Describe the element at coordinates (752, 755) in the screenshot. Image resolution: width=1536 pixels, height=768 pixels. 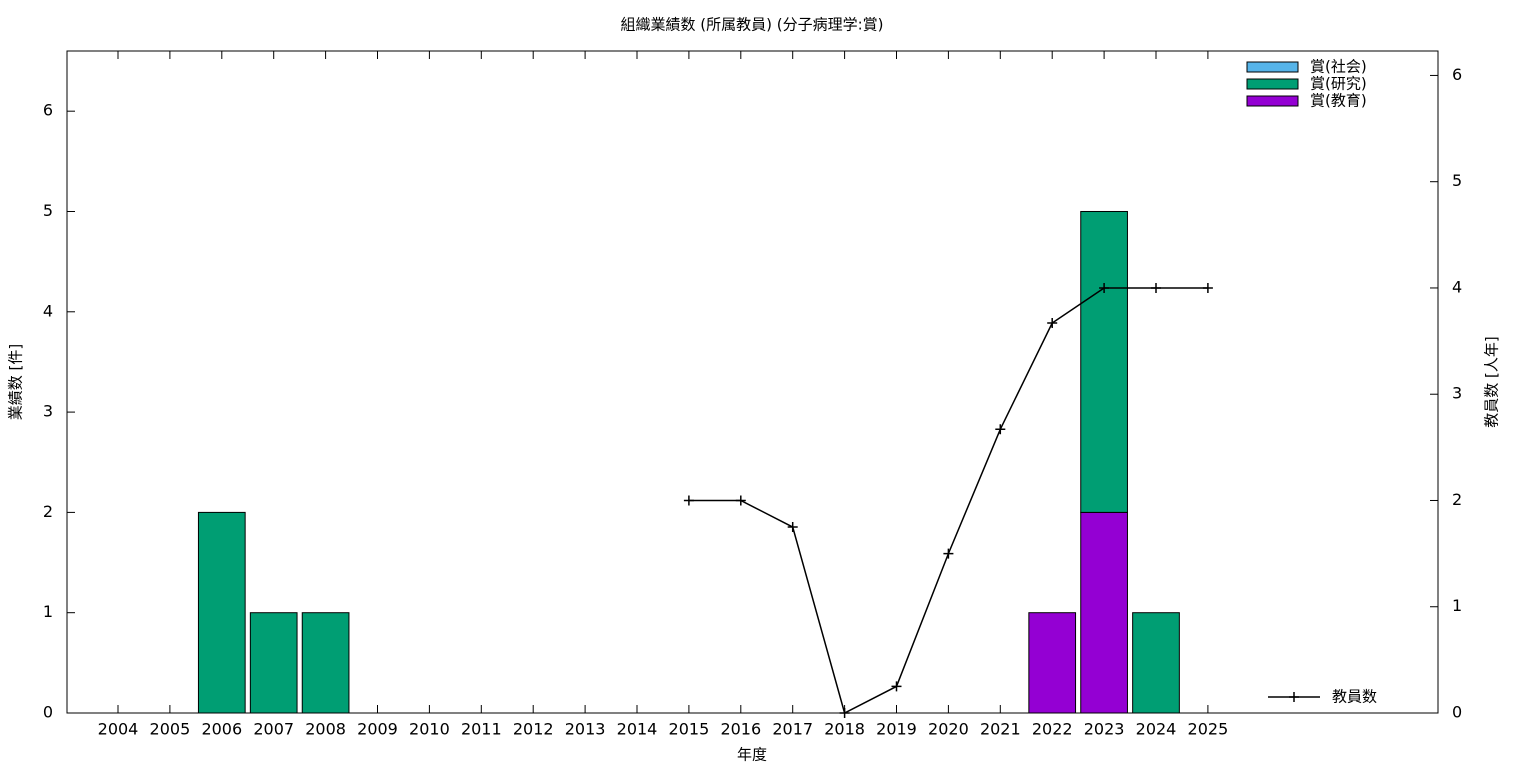
I see `x-axis-label: 年度` at that location.